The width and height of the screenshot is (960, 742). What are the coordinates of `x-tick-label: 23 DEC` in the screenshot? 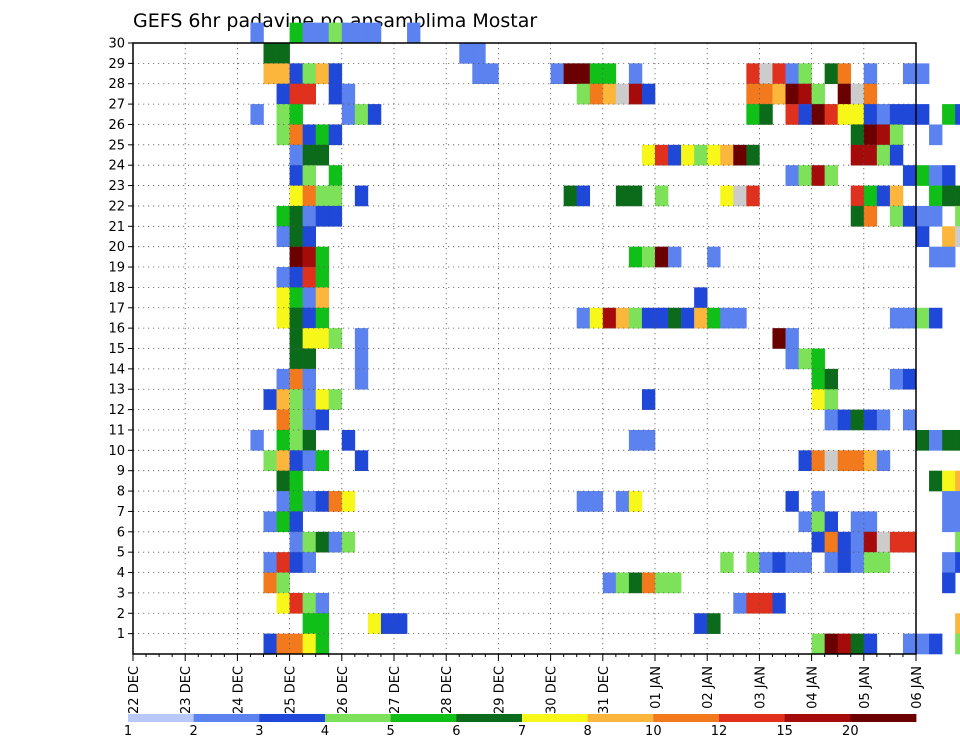 It's located at (186, 690).